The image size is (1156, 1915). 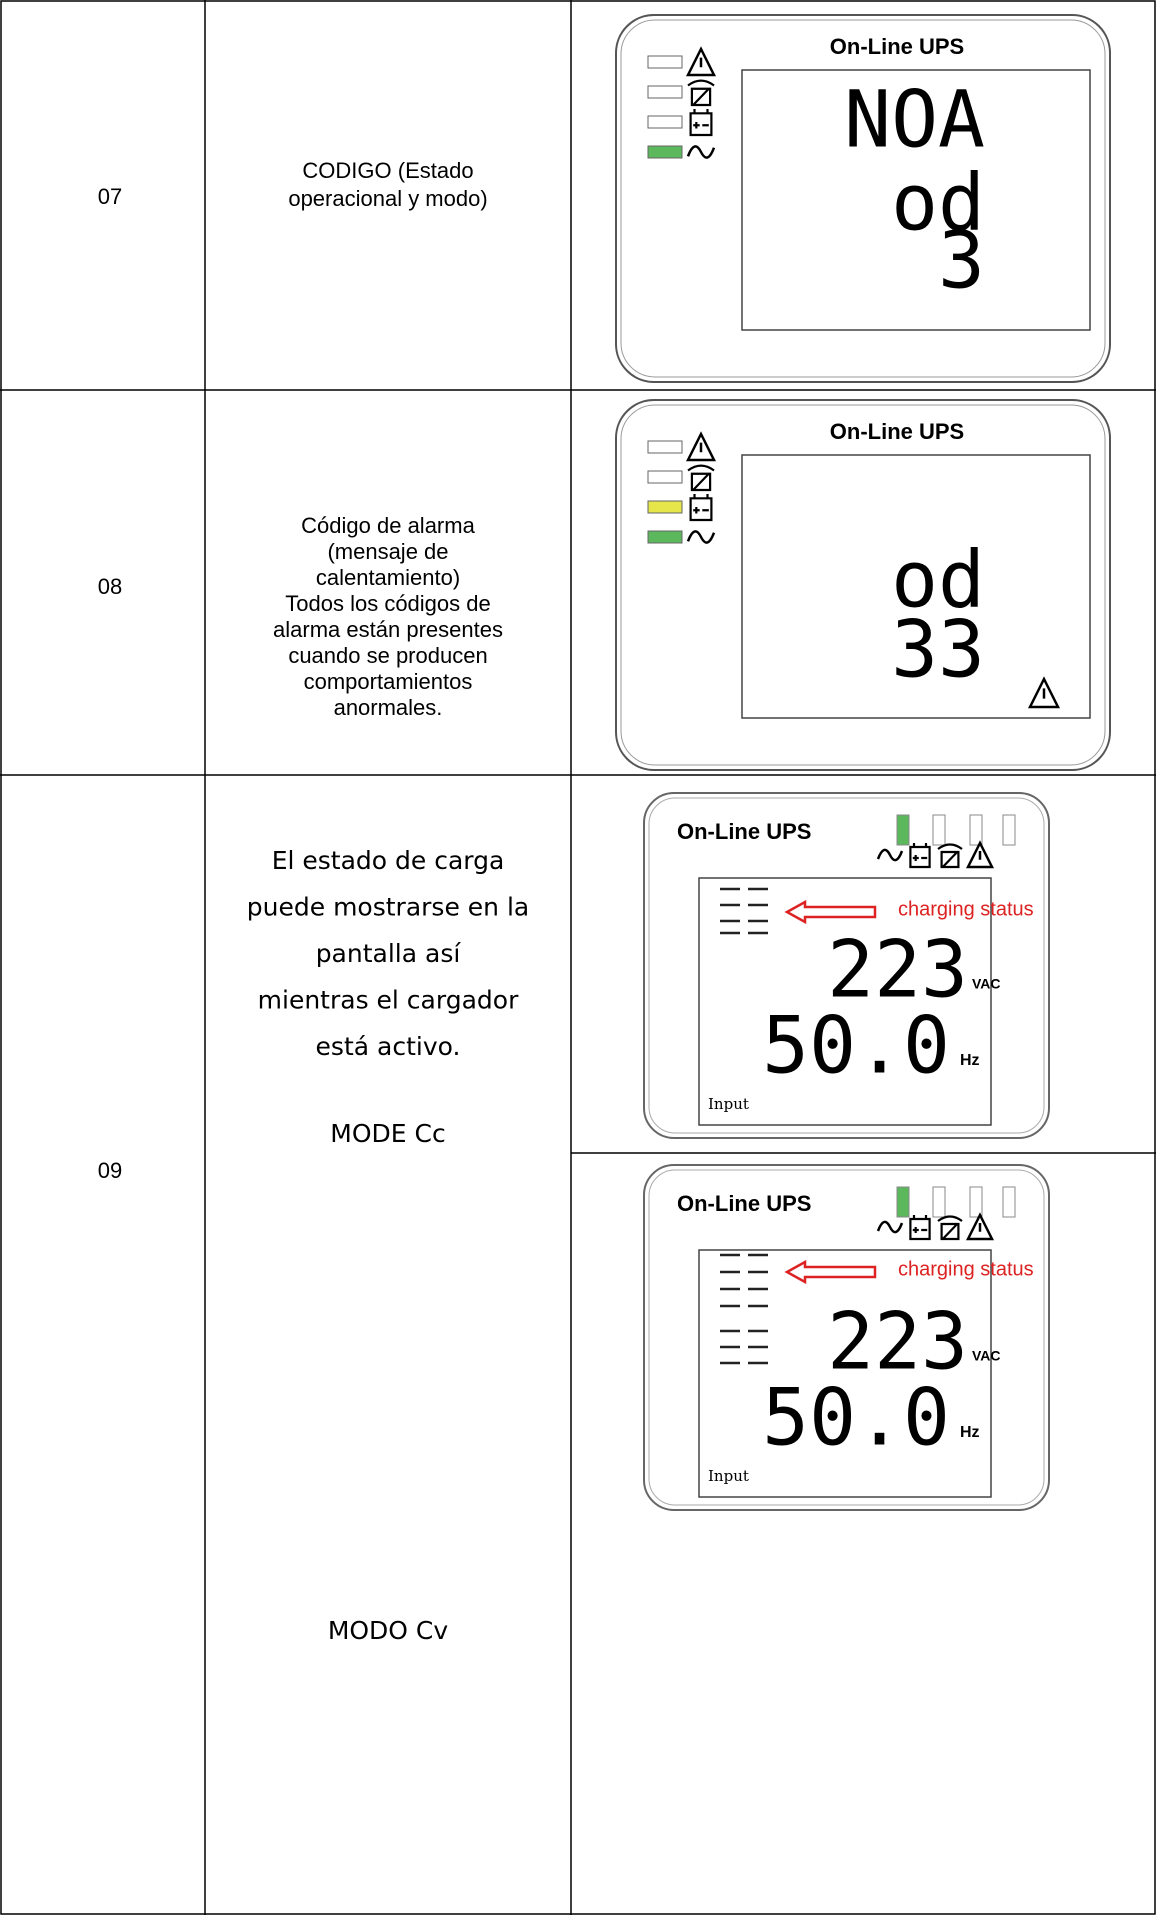 I want to click on segment-display: 3, so click(x=961, y=261).